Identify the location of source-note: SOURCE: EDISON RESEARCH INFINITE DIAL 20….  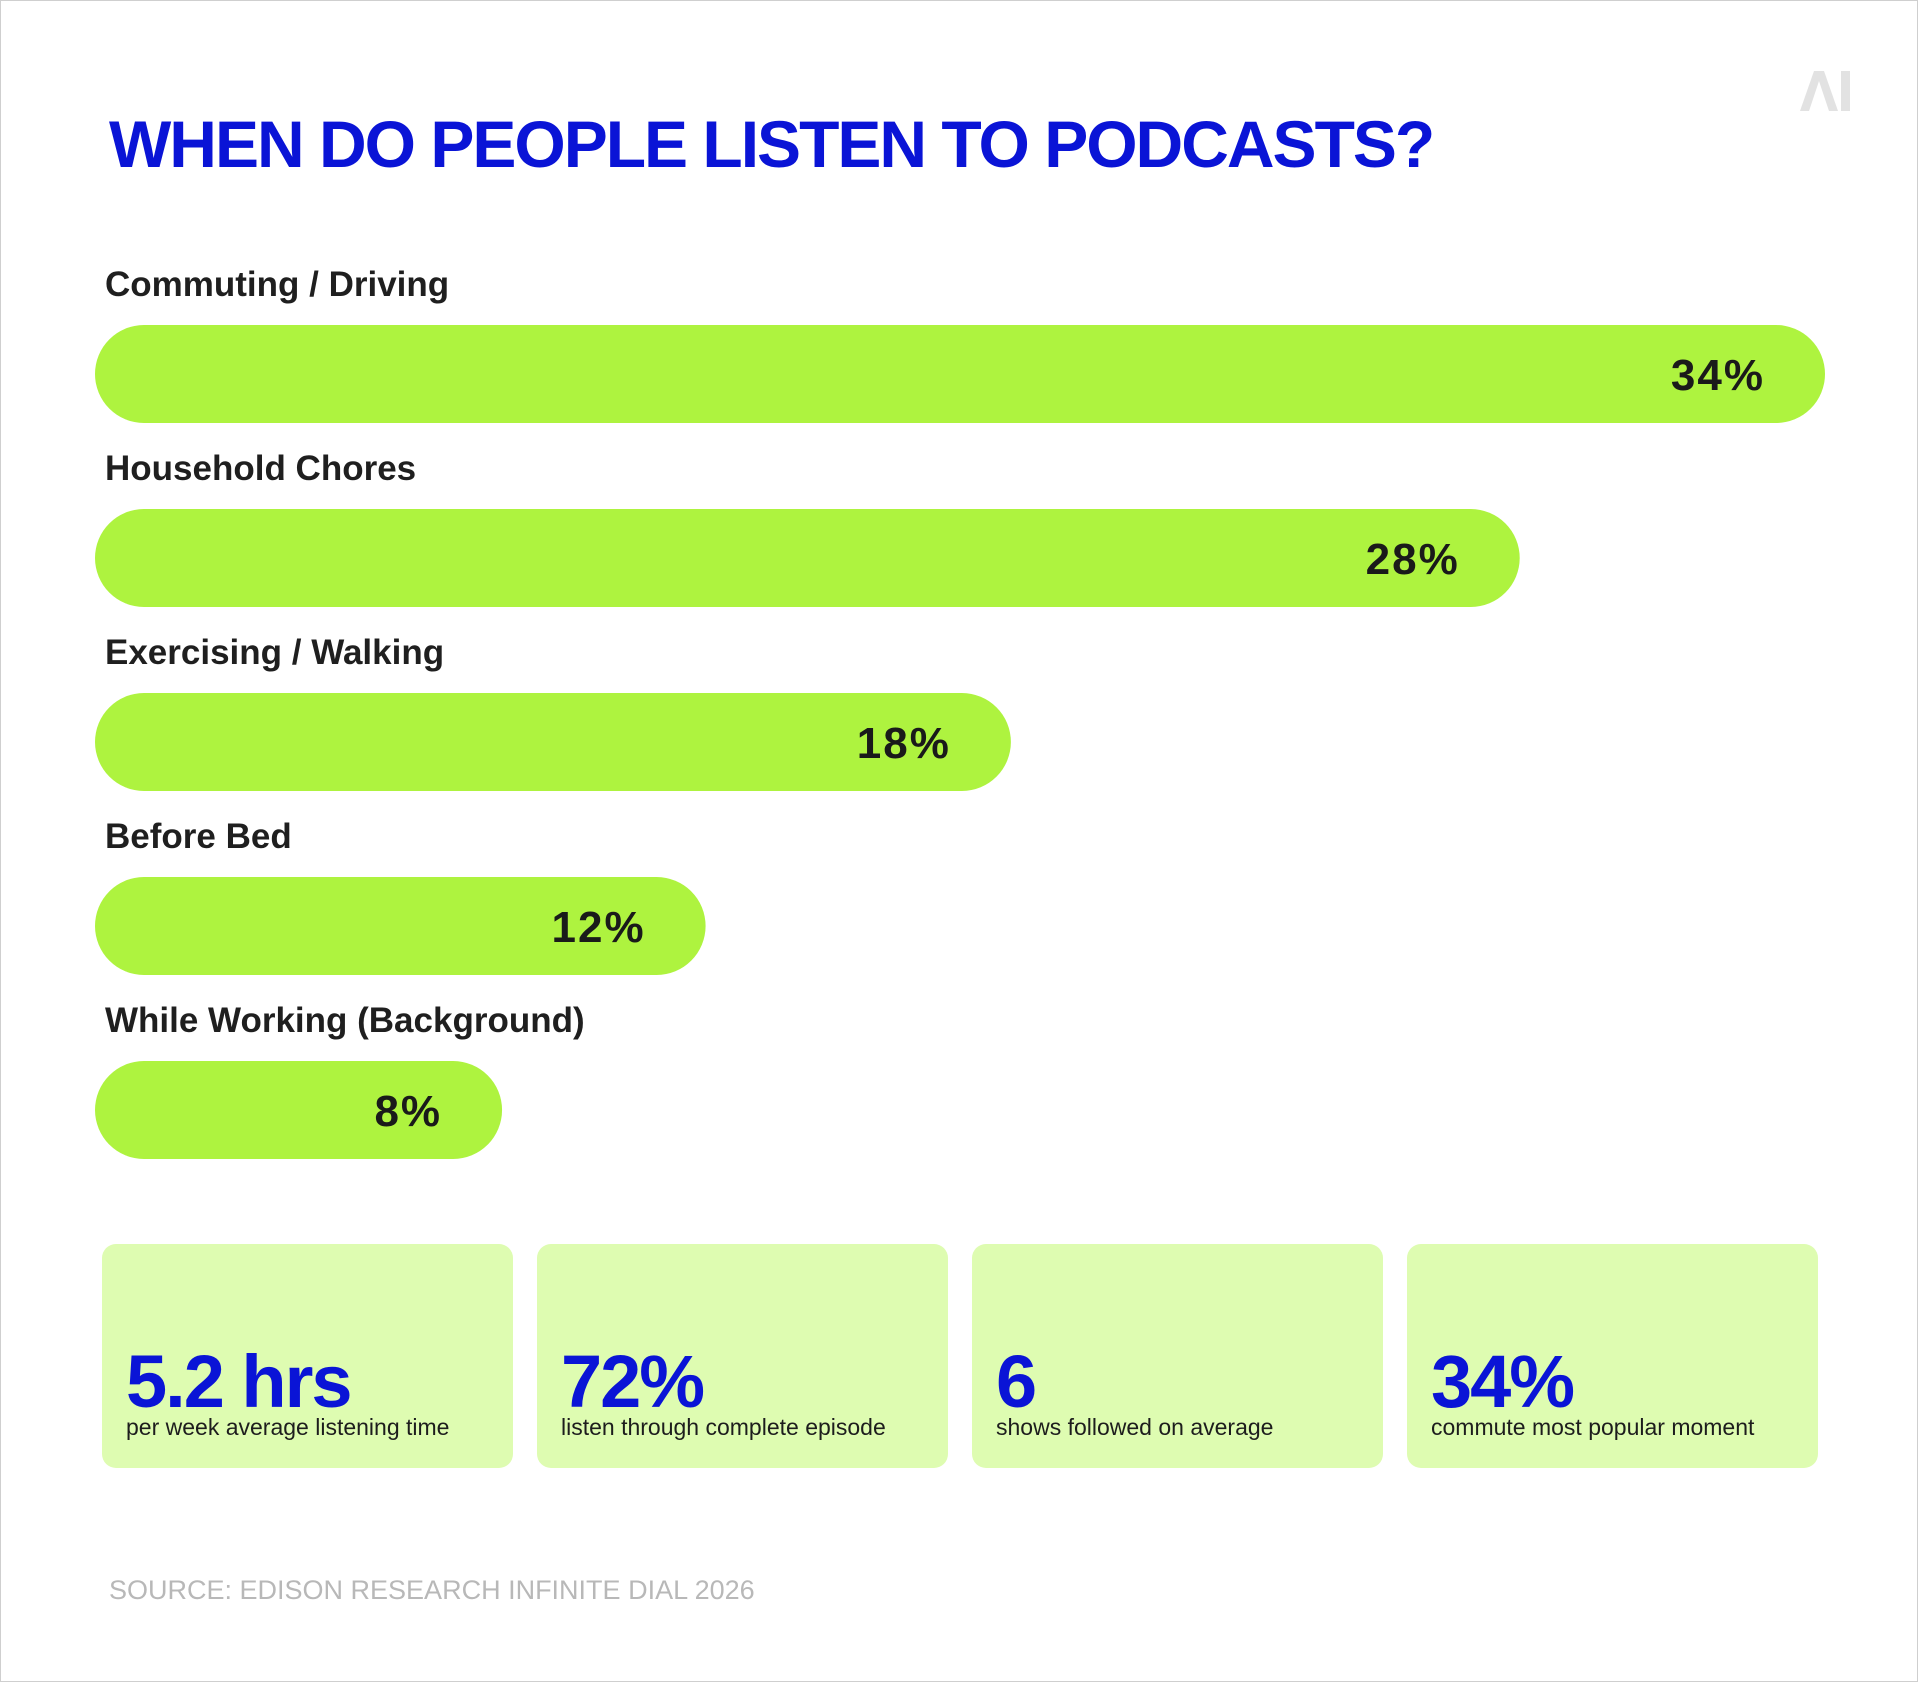
(432, 1590).